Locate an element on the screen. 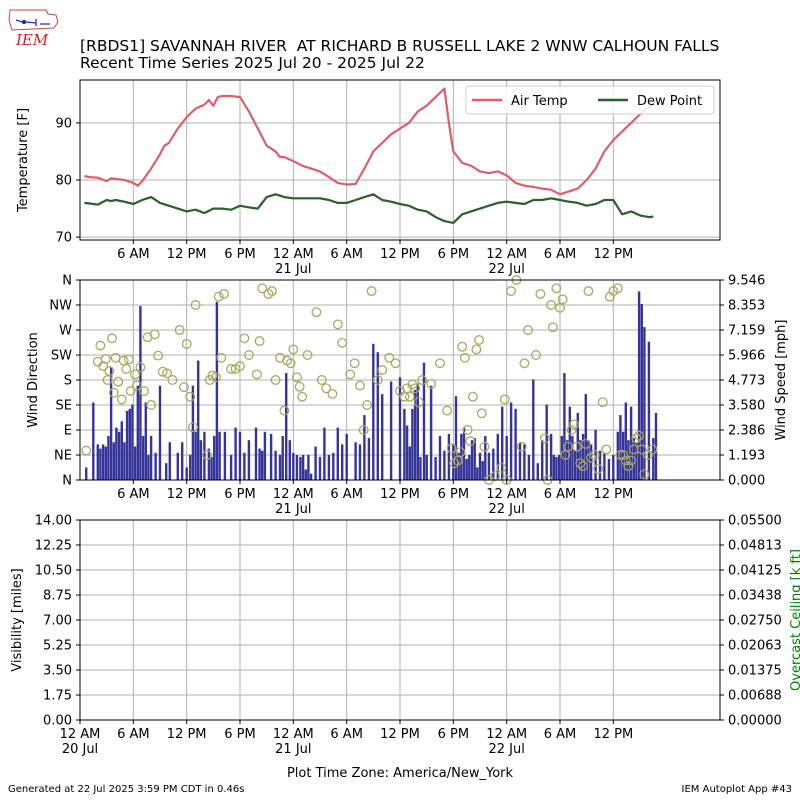 The width and height of the screenshot is (800, 800). wind-xtick-label: 12 PM is located at coordinates (400, 494).